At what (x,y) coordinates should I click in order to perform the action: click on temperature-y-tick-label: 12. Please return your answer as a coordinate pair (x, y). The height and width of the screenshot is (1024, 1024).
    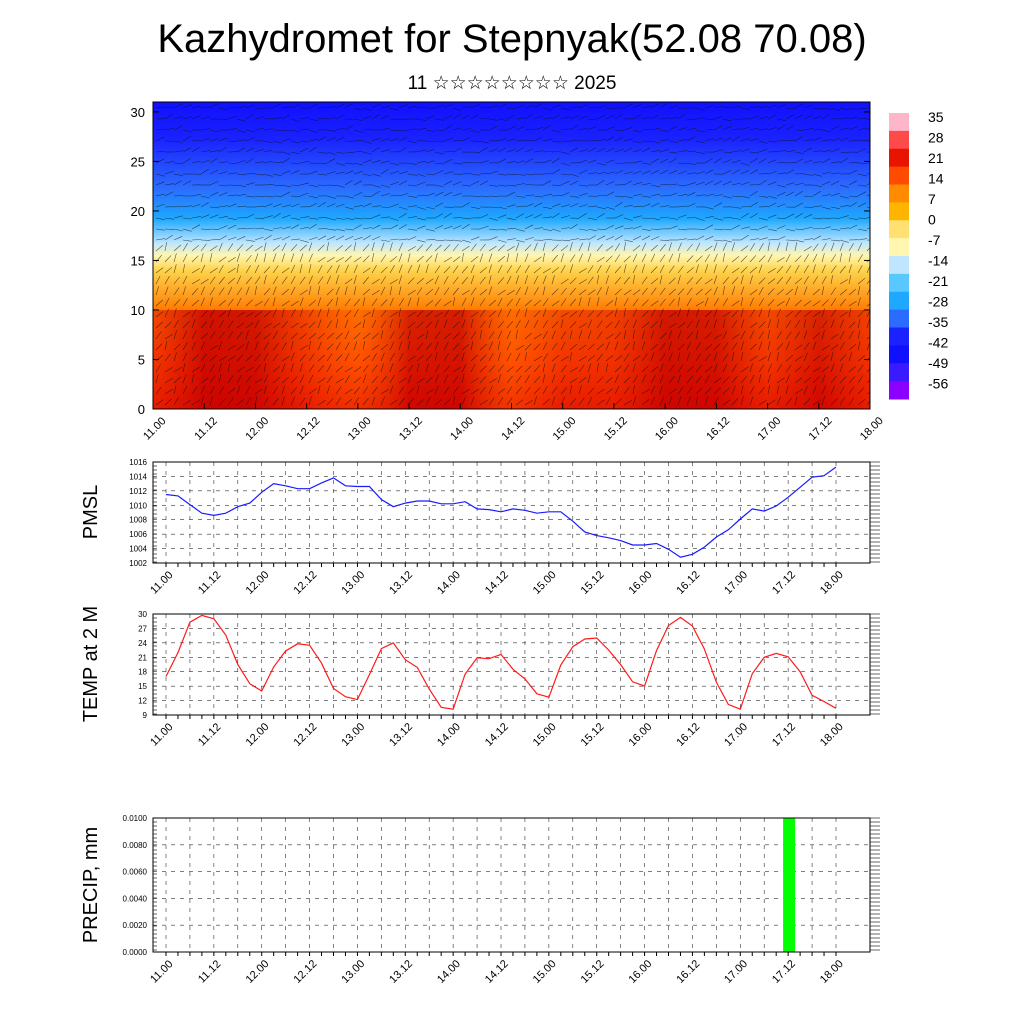
    Looking at the image, I should click on (142, 701).